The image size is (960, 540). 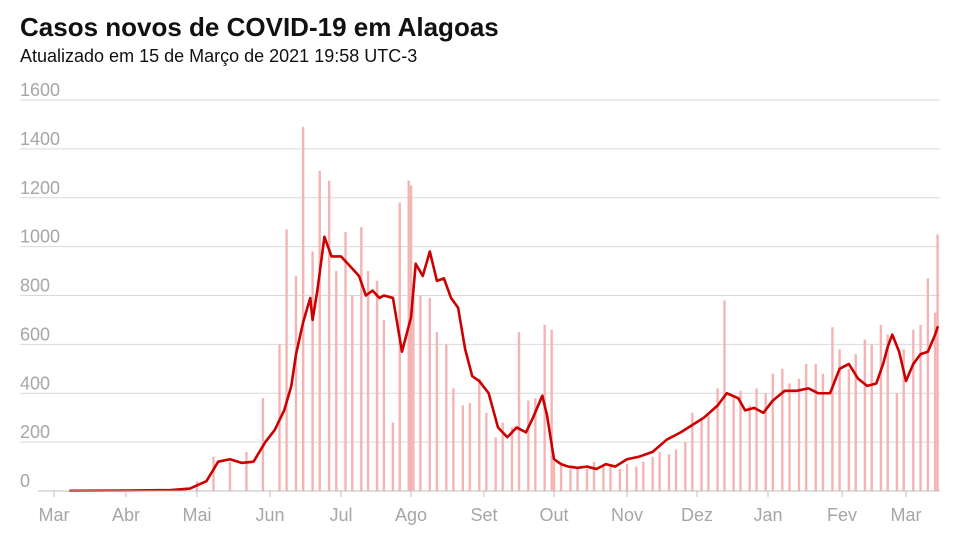 I want to click on y-tick-label: 200, so click(x=35, y=432).